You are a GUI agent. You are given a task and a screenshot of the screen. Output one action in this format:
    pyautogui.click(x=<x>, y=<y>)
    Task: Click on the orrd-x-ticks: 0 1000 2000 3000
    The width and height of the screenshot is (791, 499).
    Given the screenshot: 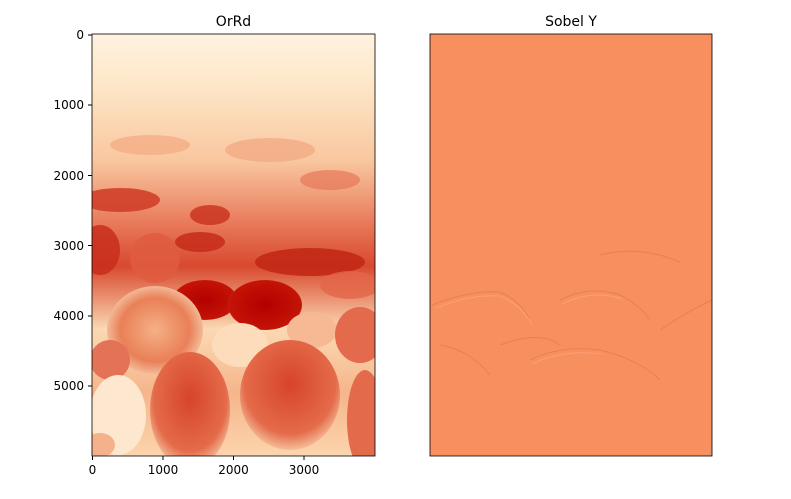 What is the action you would take?
    pyautogui.click(x=204, y=466)
    